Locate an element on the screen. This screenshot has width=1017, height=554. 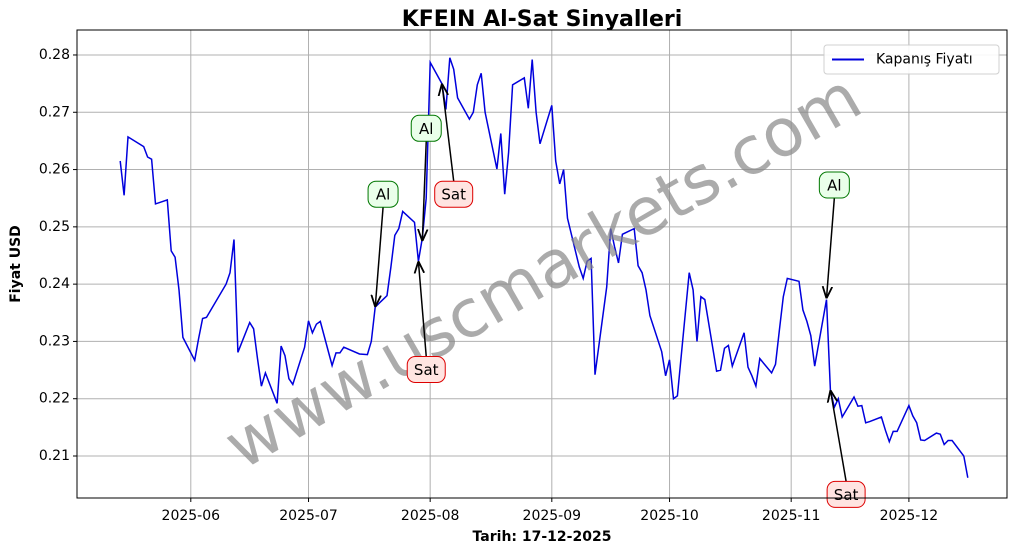
x-axis-label: Tarih: 17-12-2025 is located at coordinates (542, 537).